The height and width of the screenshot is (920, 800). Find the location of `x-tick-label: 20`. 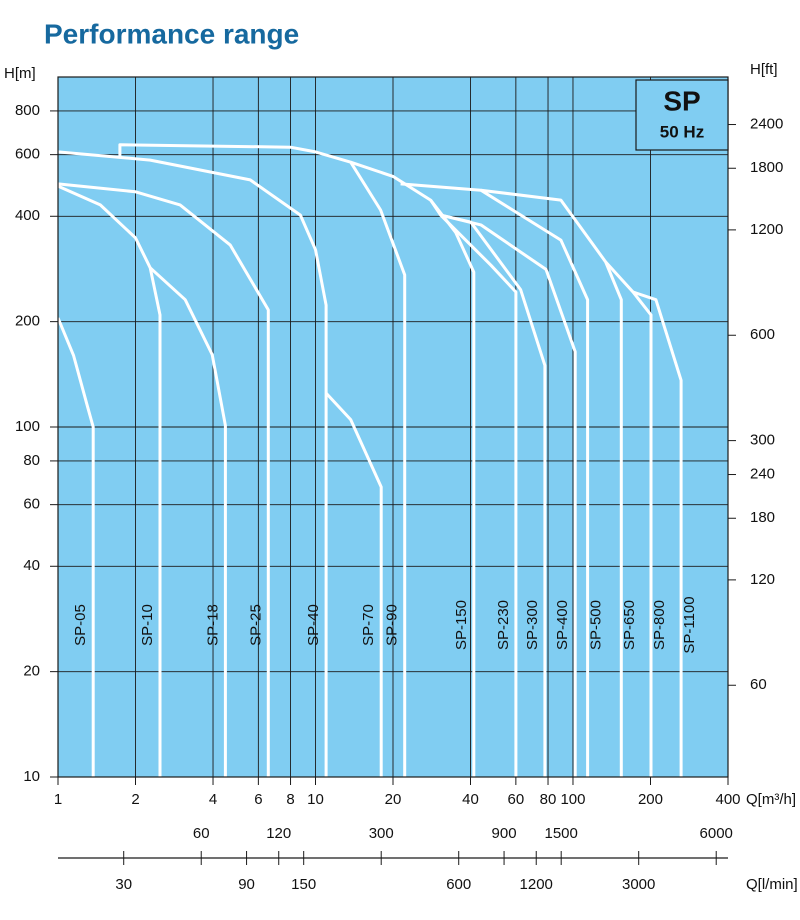

x-tick-label: 20 is located at coordinates (393, 799).